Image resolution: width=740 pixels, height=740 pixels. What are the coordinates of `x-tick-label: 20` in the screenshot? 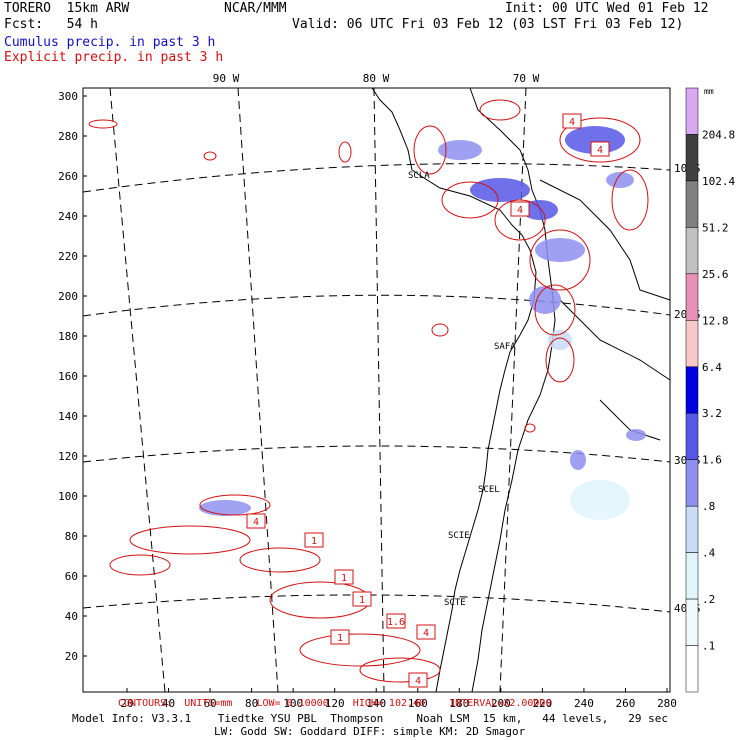 It's located at (126, 703).